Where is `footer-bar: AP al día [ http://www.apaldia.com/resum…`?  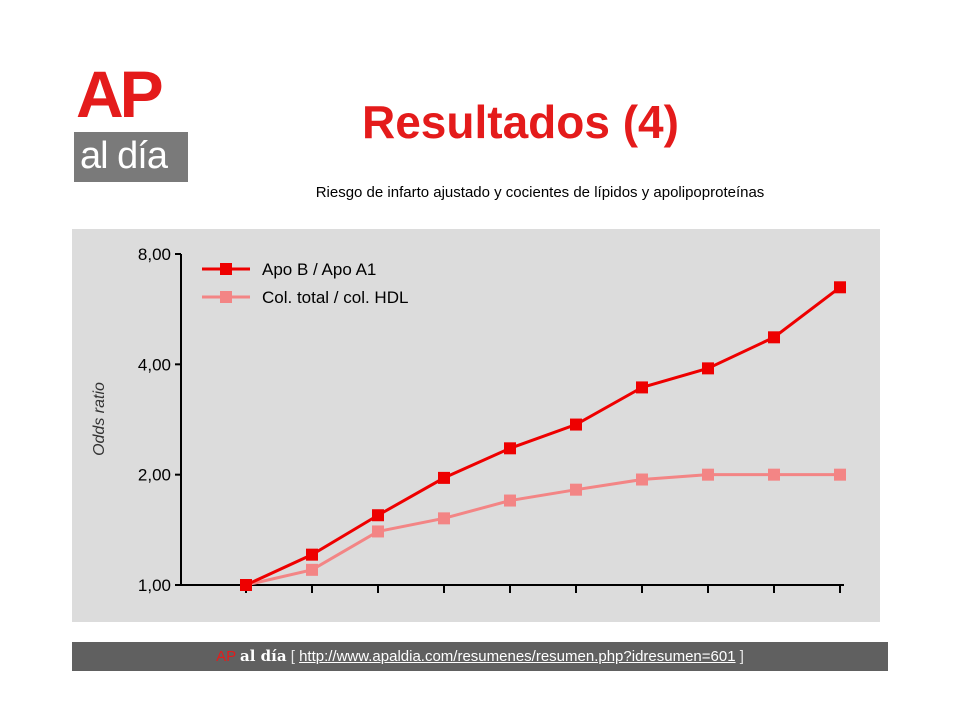
footer-bar: AP al día [ http://www.apaldia.com/resum… is located at coordinates (480, 656).